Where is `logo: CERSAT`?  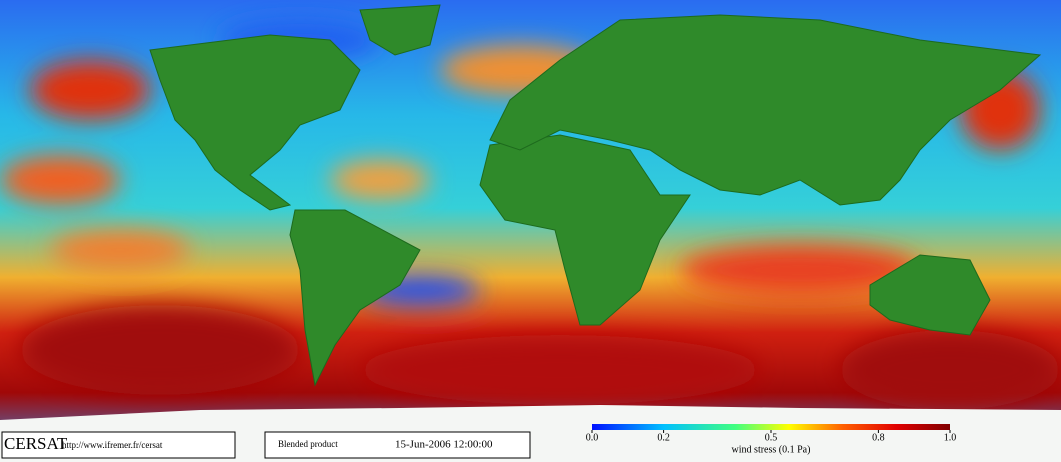
logo: CERSAT is located at coordinates (36, 443).